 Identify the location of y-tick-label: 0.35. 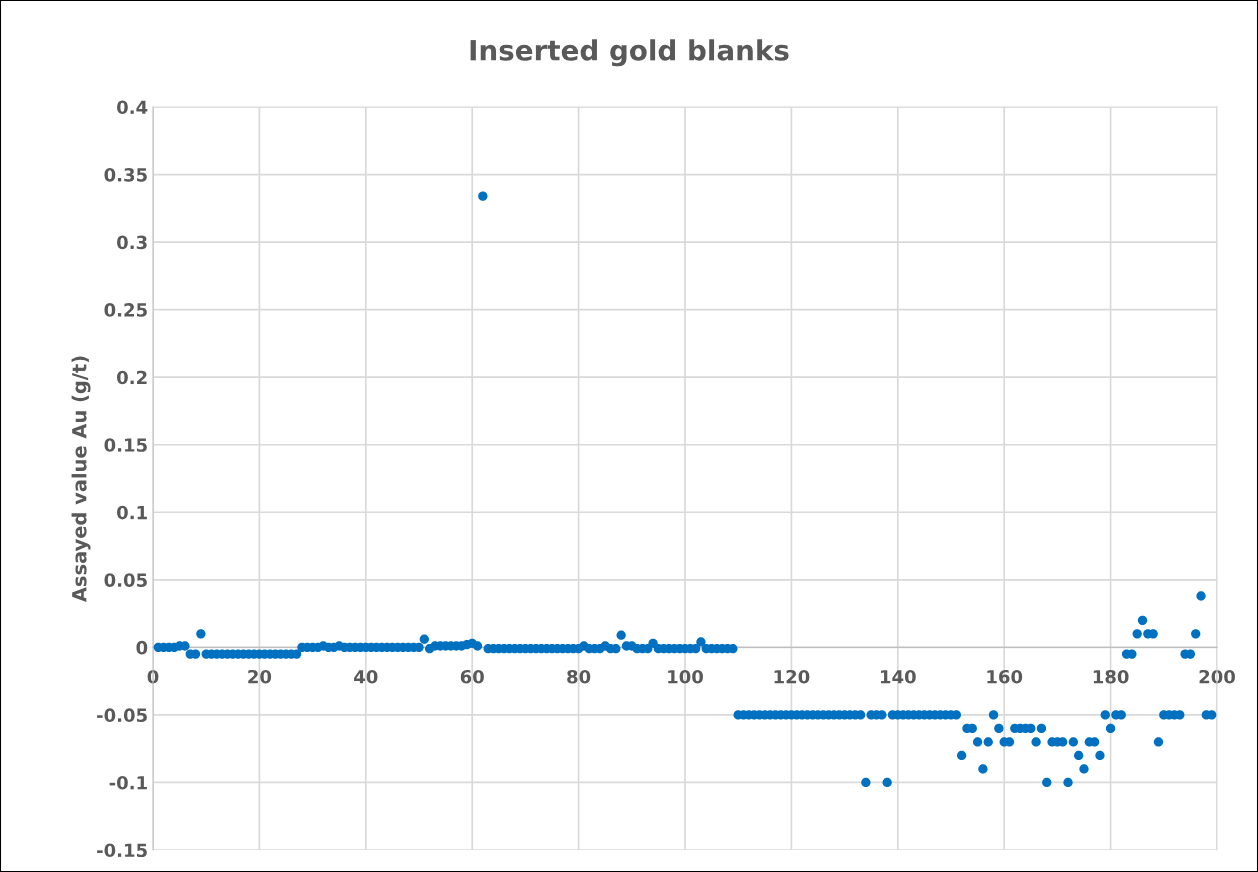
(125, 175).